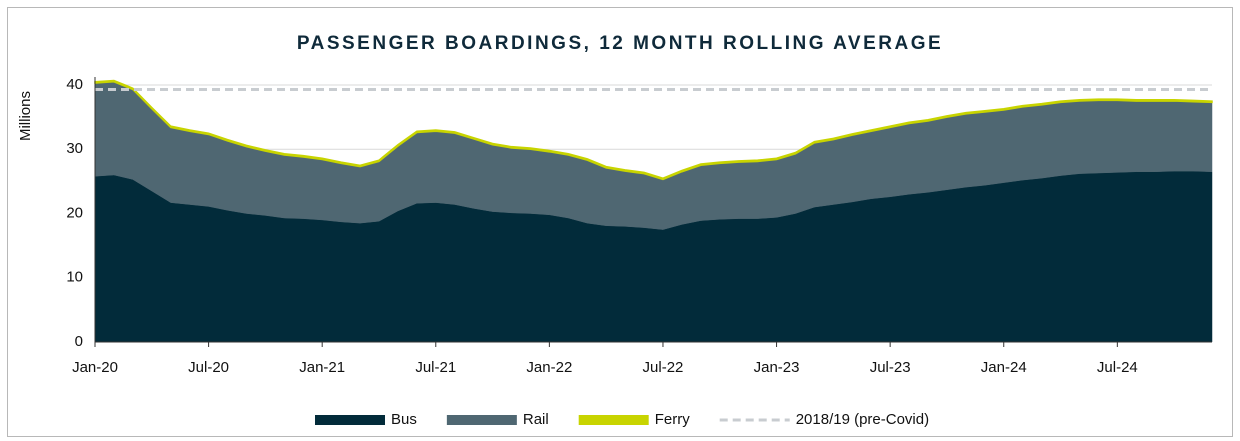 The image size is (1240, 441). Describe the element at coordinates (79, 341) in the screenshot. I see `y-tick-label: 0` at that location.